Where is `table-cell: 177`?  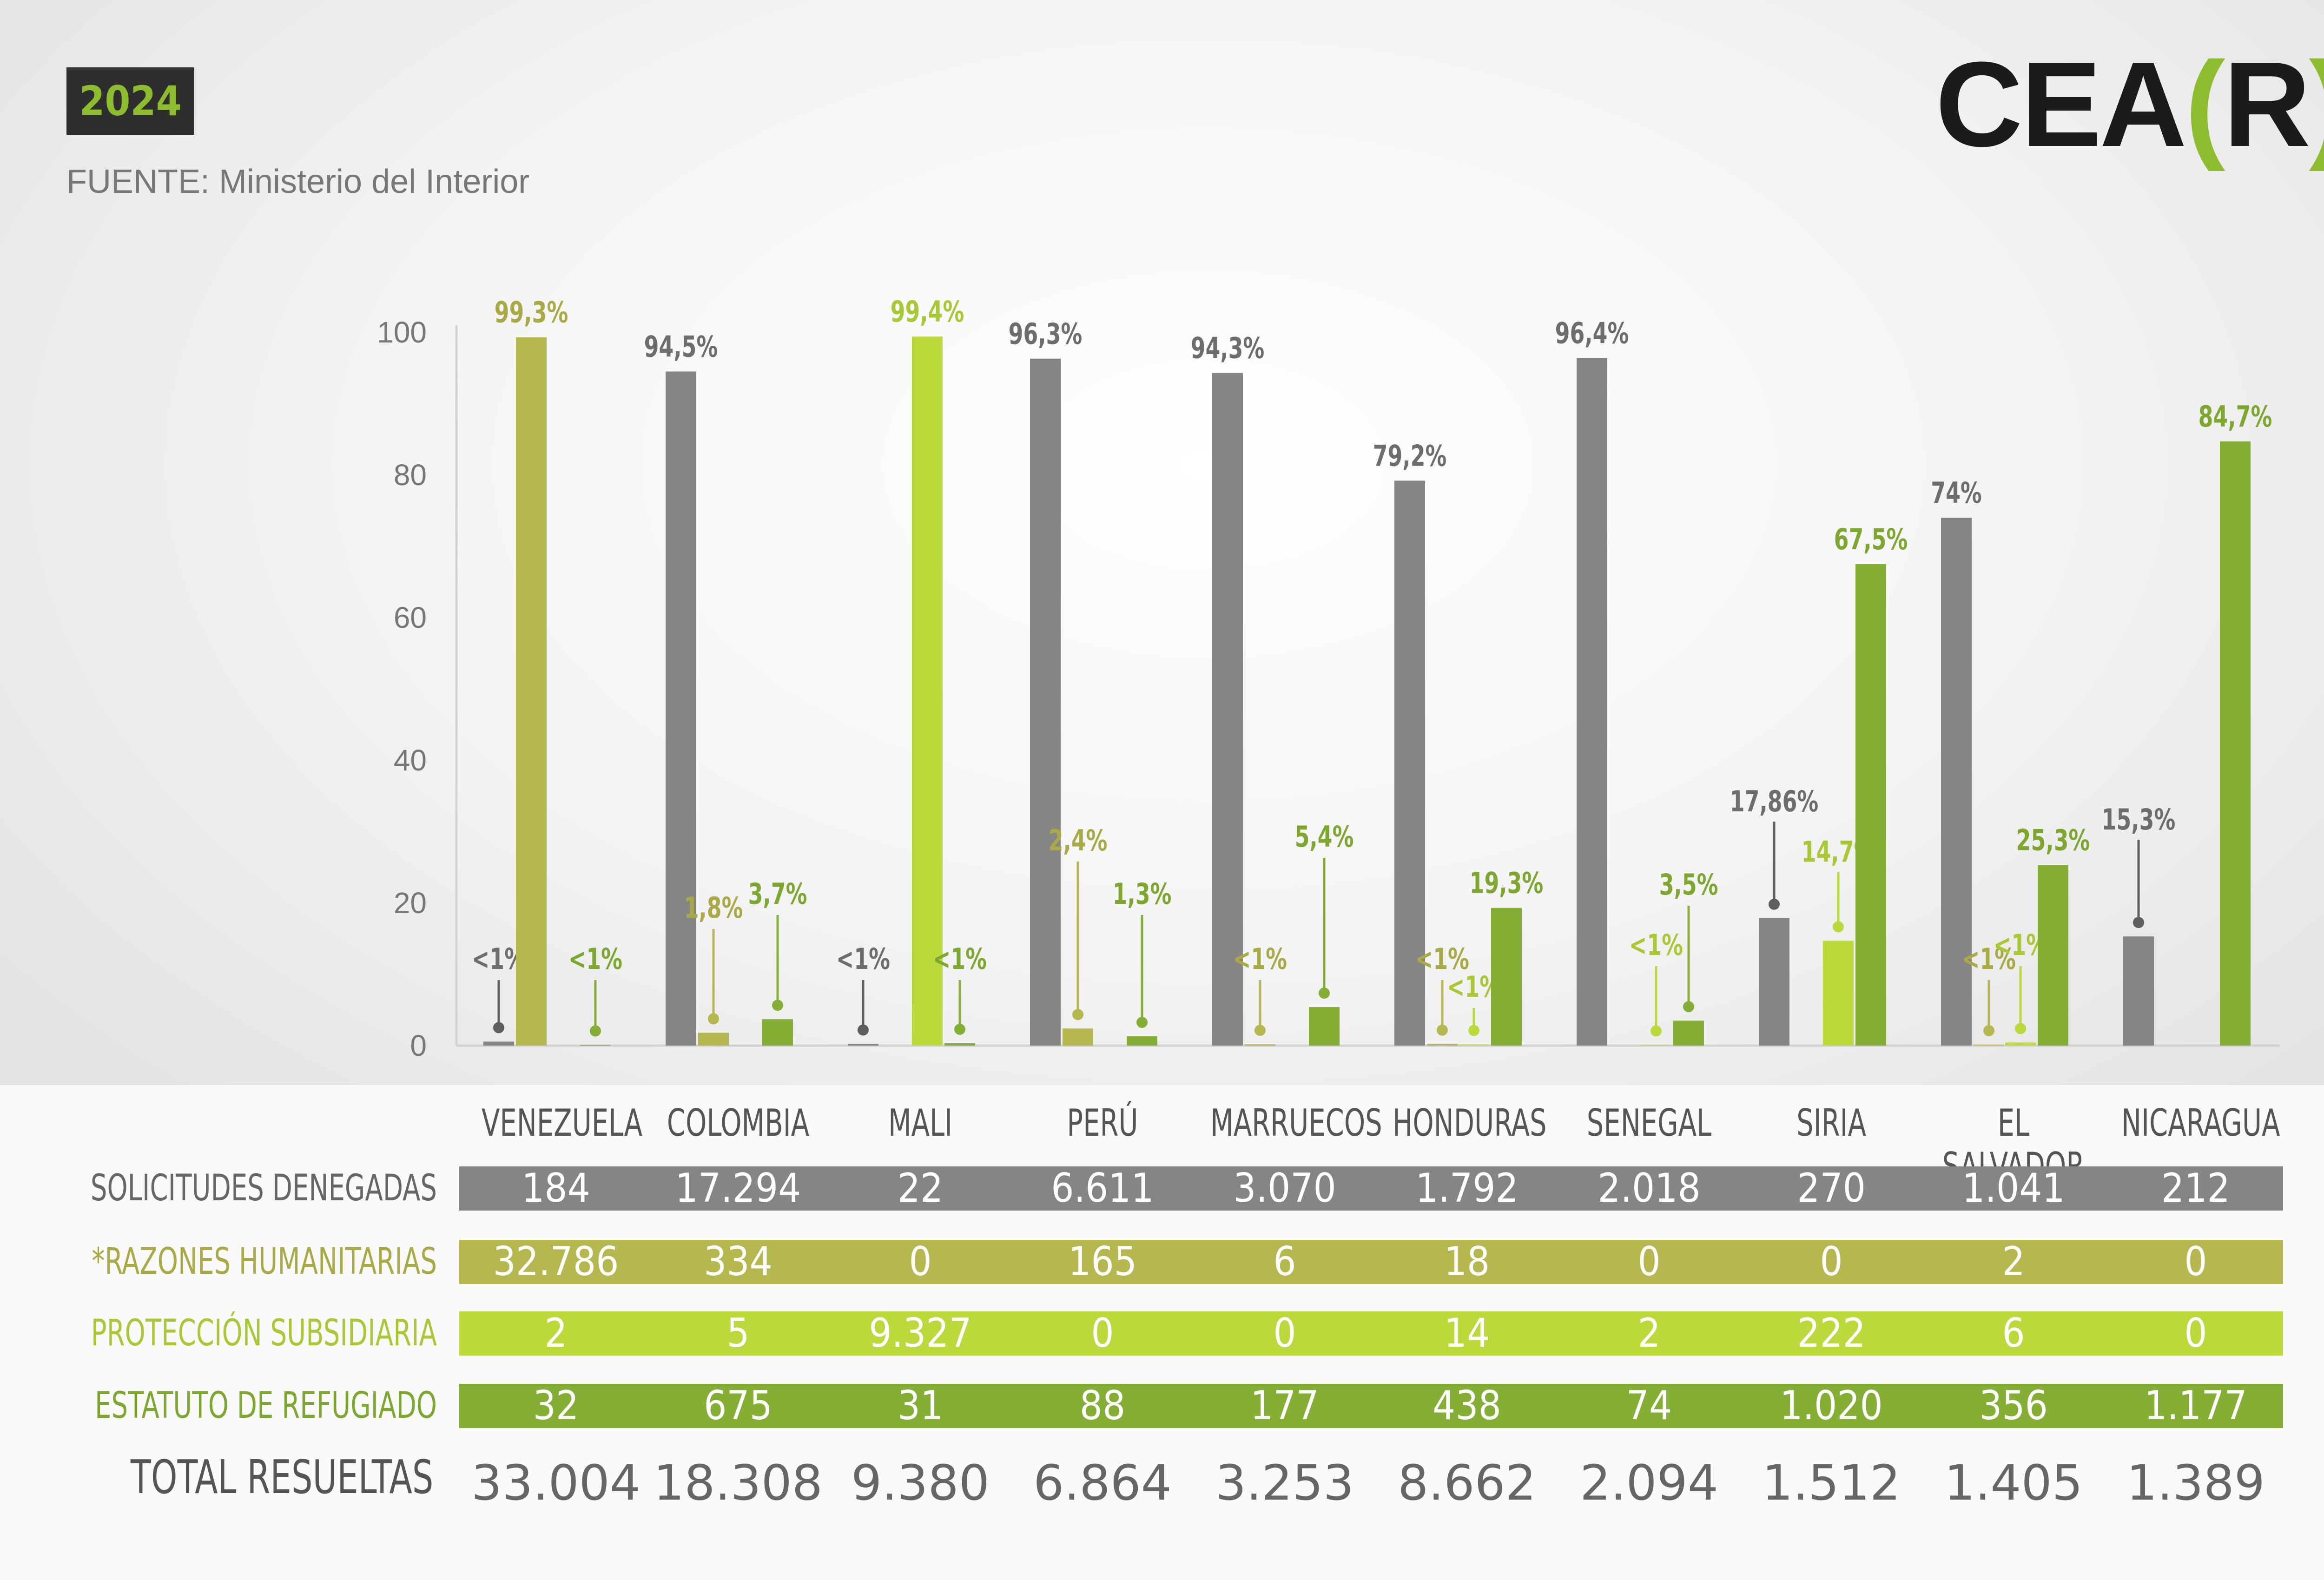 table-cell: 177 is located at coordinates (1284, 1405).